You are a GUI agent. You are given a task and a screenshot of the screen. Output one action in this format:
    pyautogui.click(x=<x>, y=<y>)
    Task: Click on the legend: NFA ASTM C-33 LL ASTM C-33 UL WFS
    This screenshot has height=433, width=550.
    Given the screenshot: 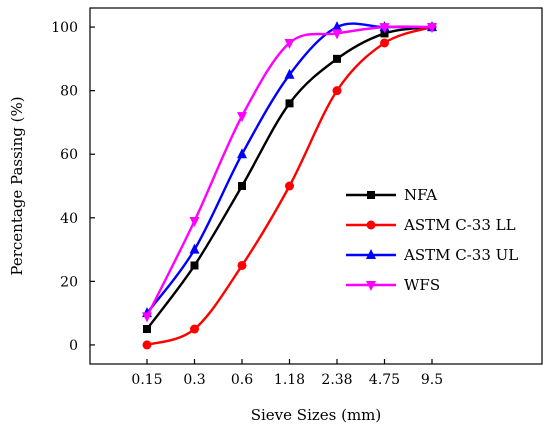 What is the action you would take?
    pyautogui.click(x=432, y=240)
    